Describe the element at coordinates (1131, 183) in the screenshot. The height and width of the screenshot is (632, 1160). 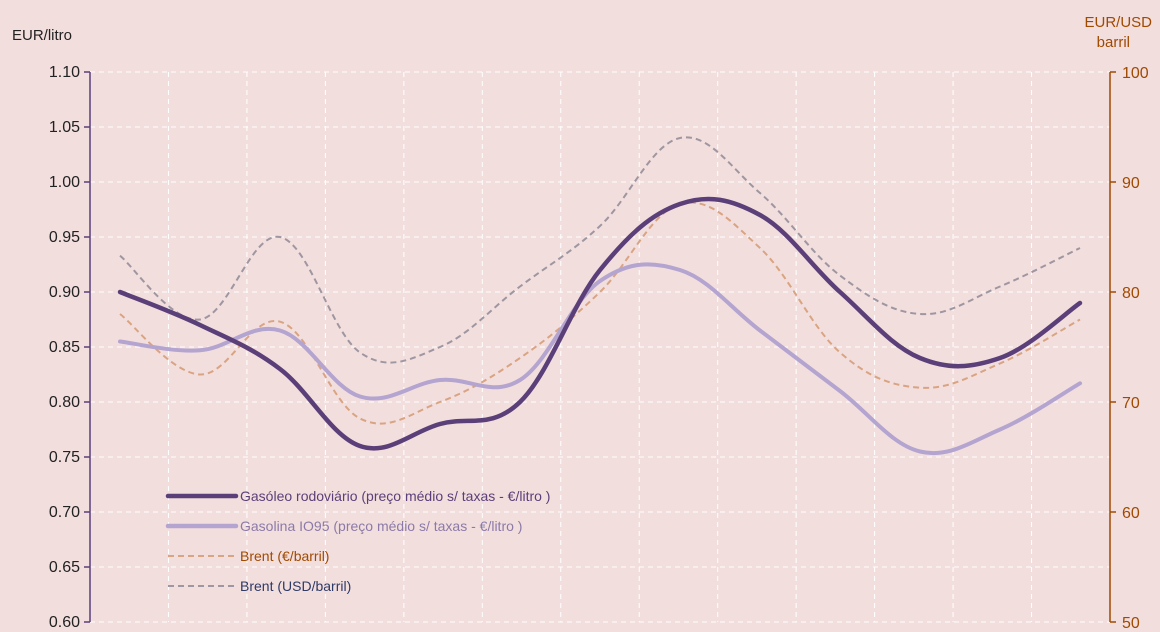
I see `y-right-tick-label: 90` at that location.